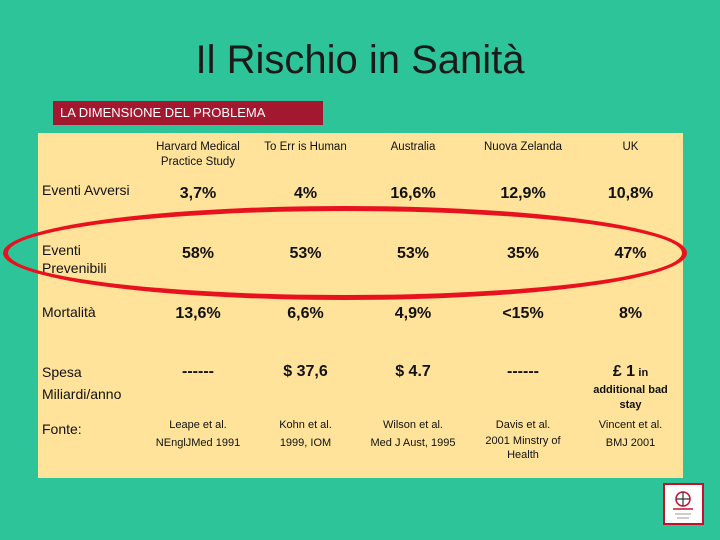 This screenshot has width=720, height=540. What do you see at coordinates (683, 504) in the screenshot?
I see `logo-icon` at bounding box center [683, 504].